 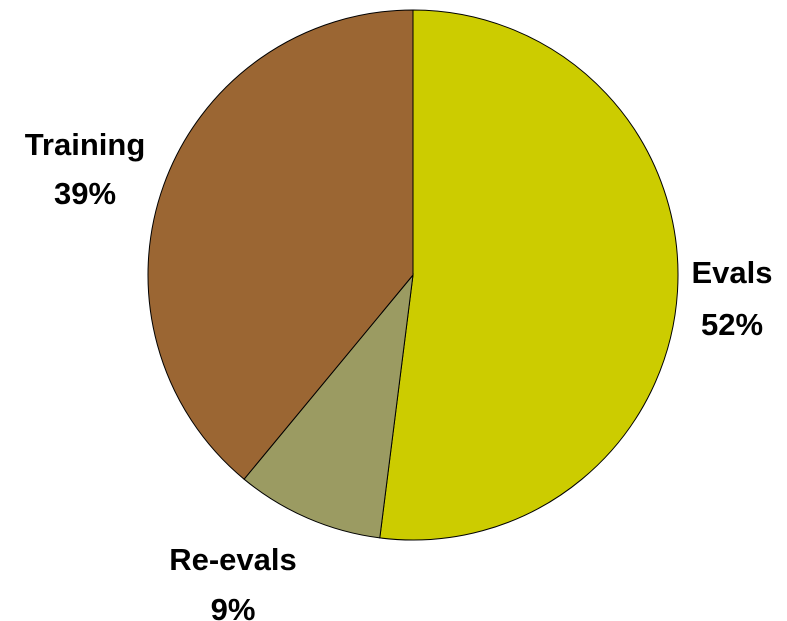 I want to click on slice-value-label: 39%, so click(x=85, y=193).